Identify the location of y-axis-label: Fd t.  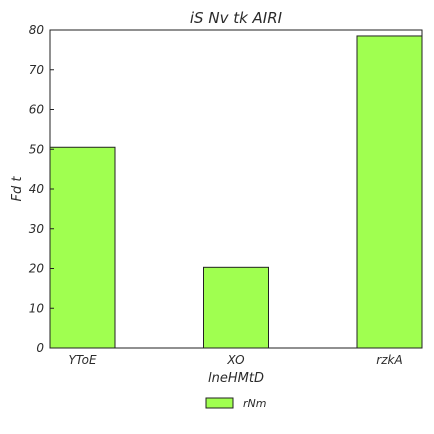
(17, 189).